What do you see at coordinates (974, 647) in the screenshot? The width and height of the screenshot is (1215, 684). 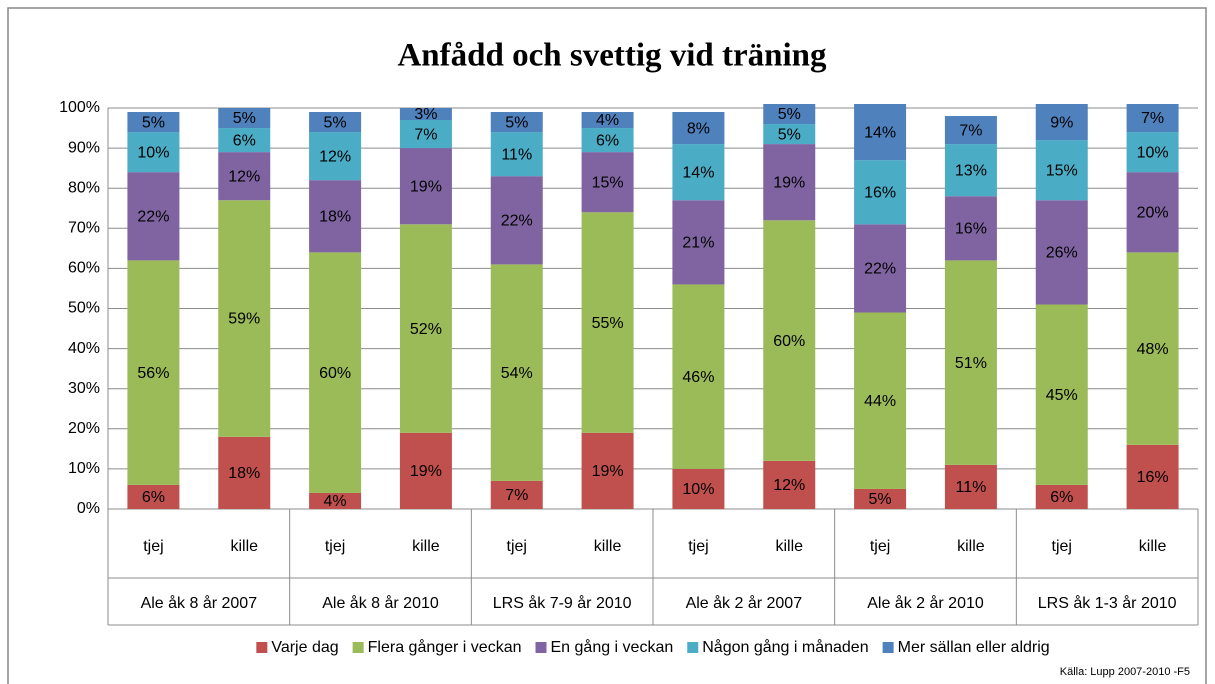 I see `legend-label: Mer sällan eller aldrig` at bounding box center [974, 647].